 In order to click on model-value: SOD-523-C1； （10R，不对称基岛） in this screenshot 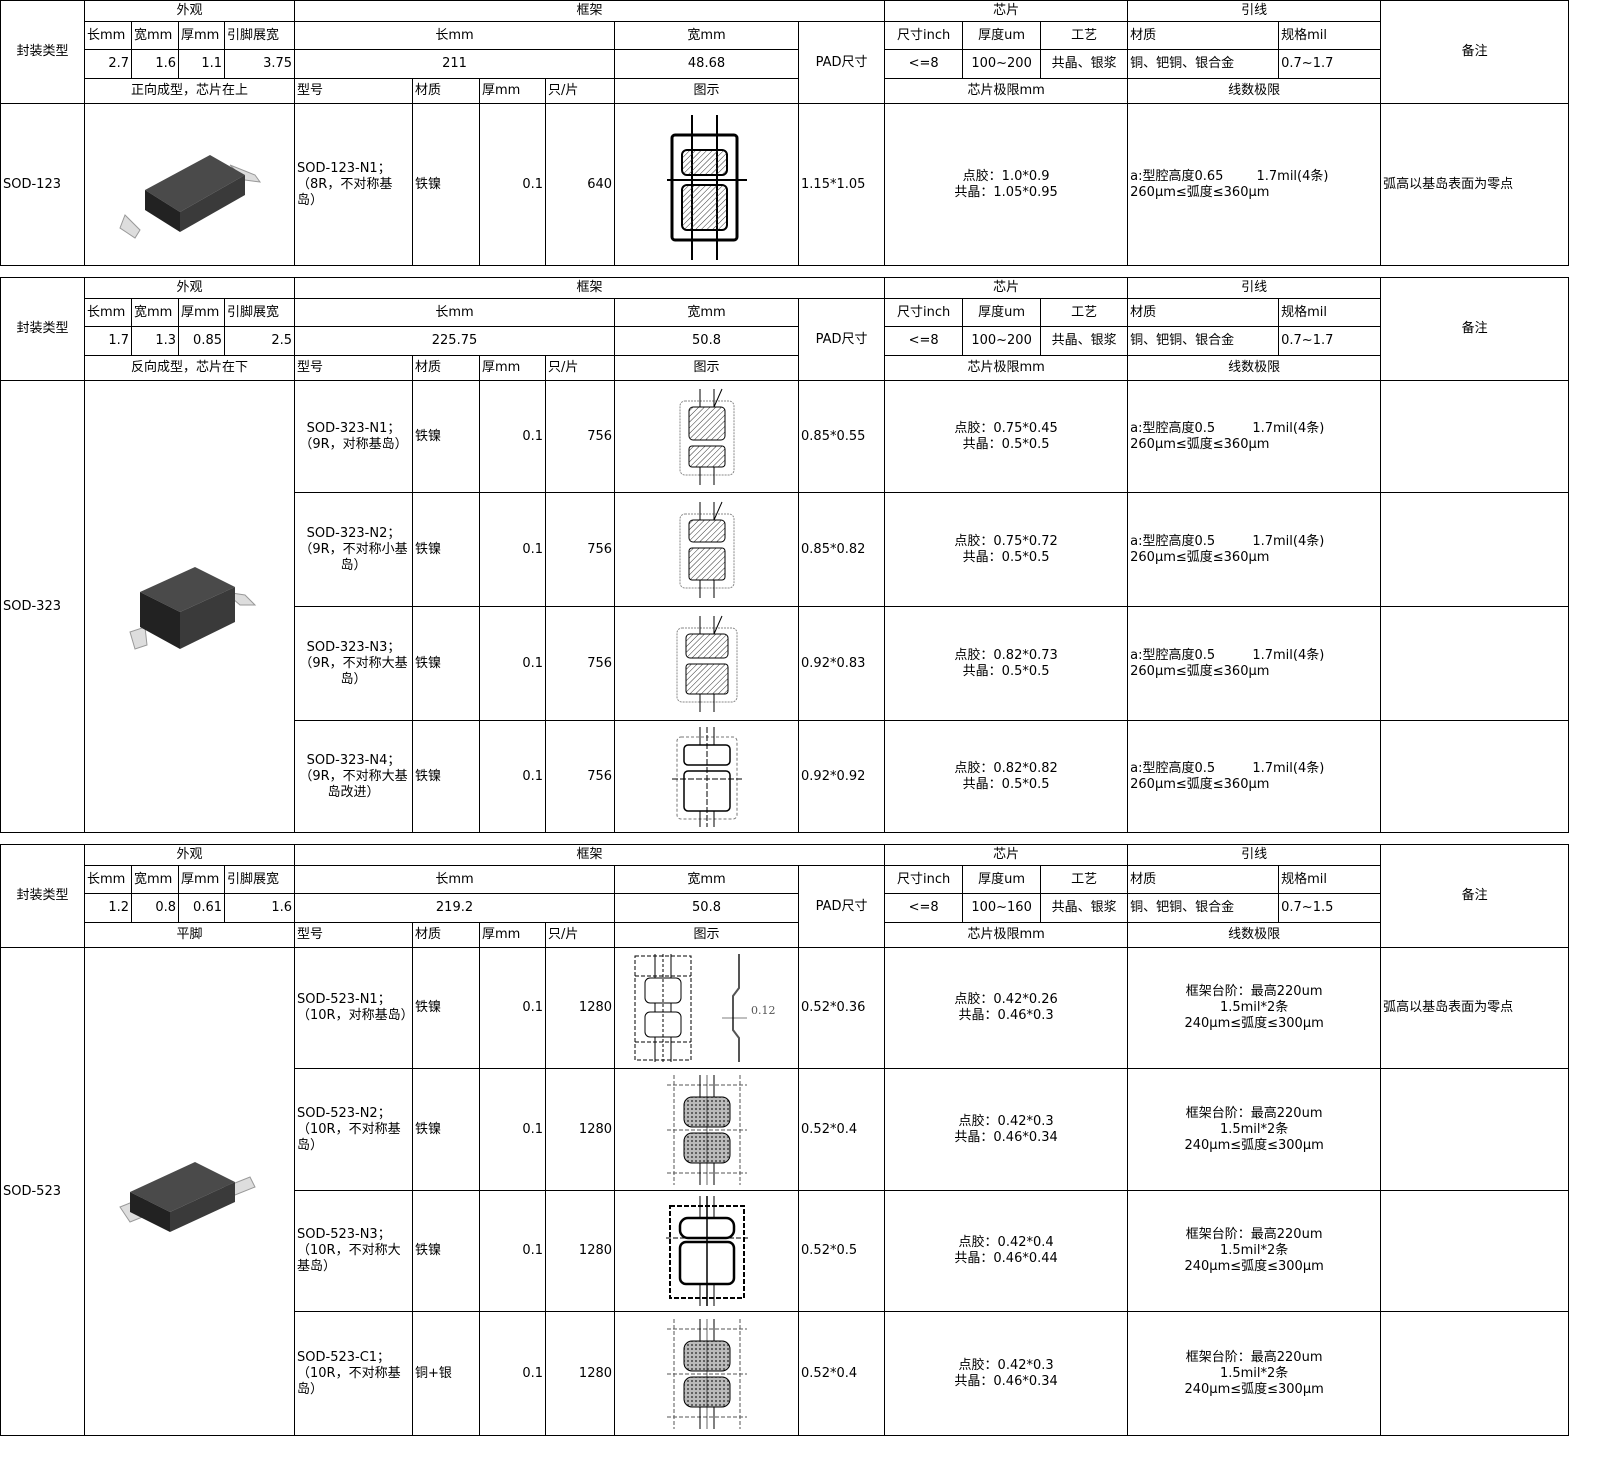, I will do `click(354, 1373)`.